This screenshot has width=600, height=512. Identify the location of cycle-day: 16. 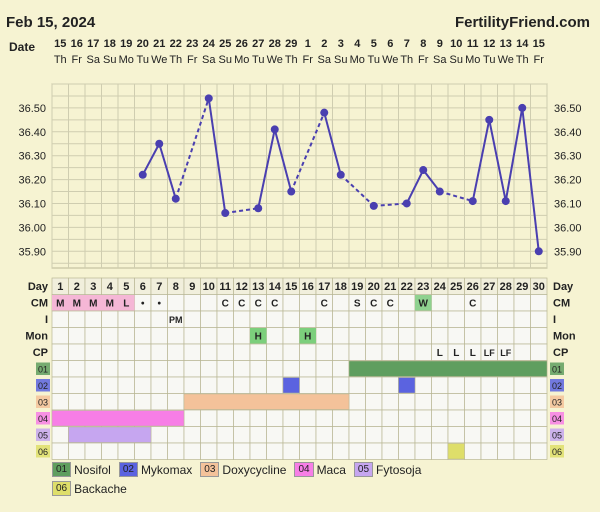
(308, 287).